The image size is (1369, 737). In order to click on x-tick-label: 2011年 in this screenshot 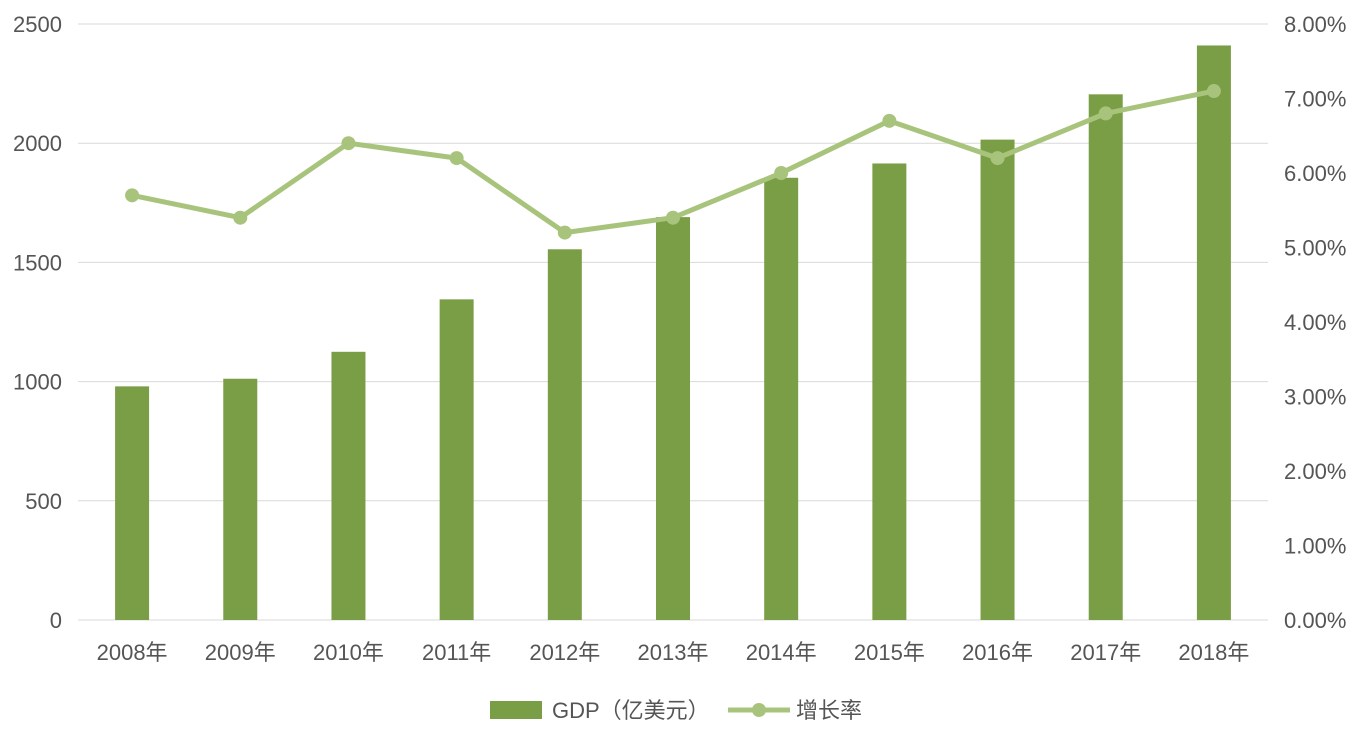, I will do `click(456, 652)`.